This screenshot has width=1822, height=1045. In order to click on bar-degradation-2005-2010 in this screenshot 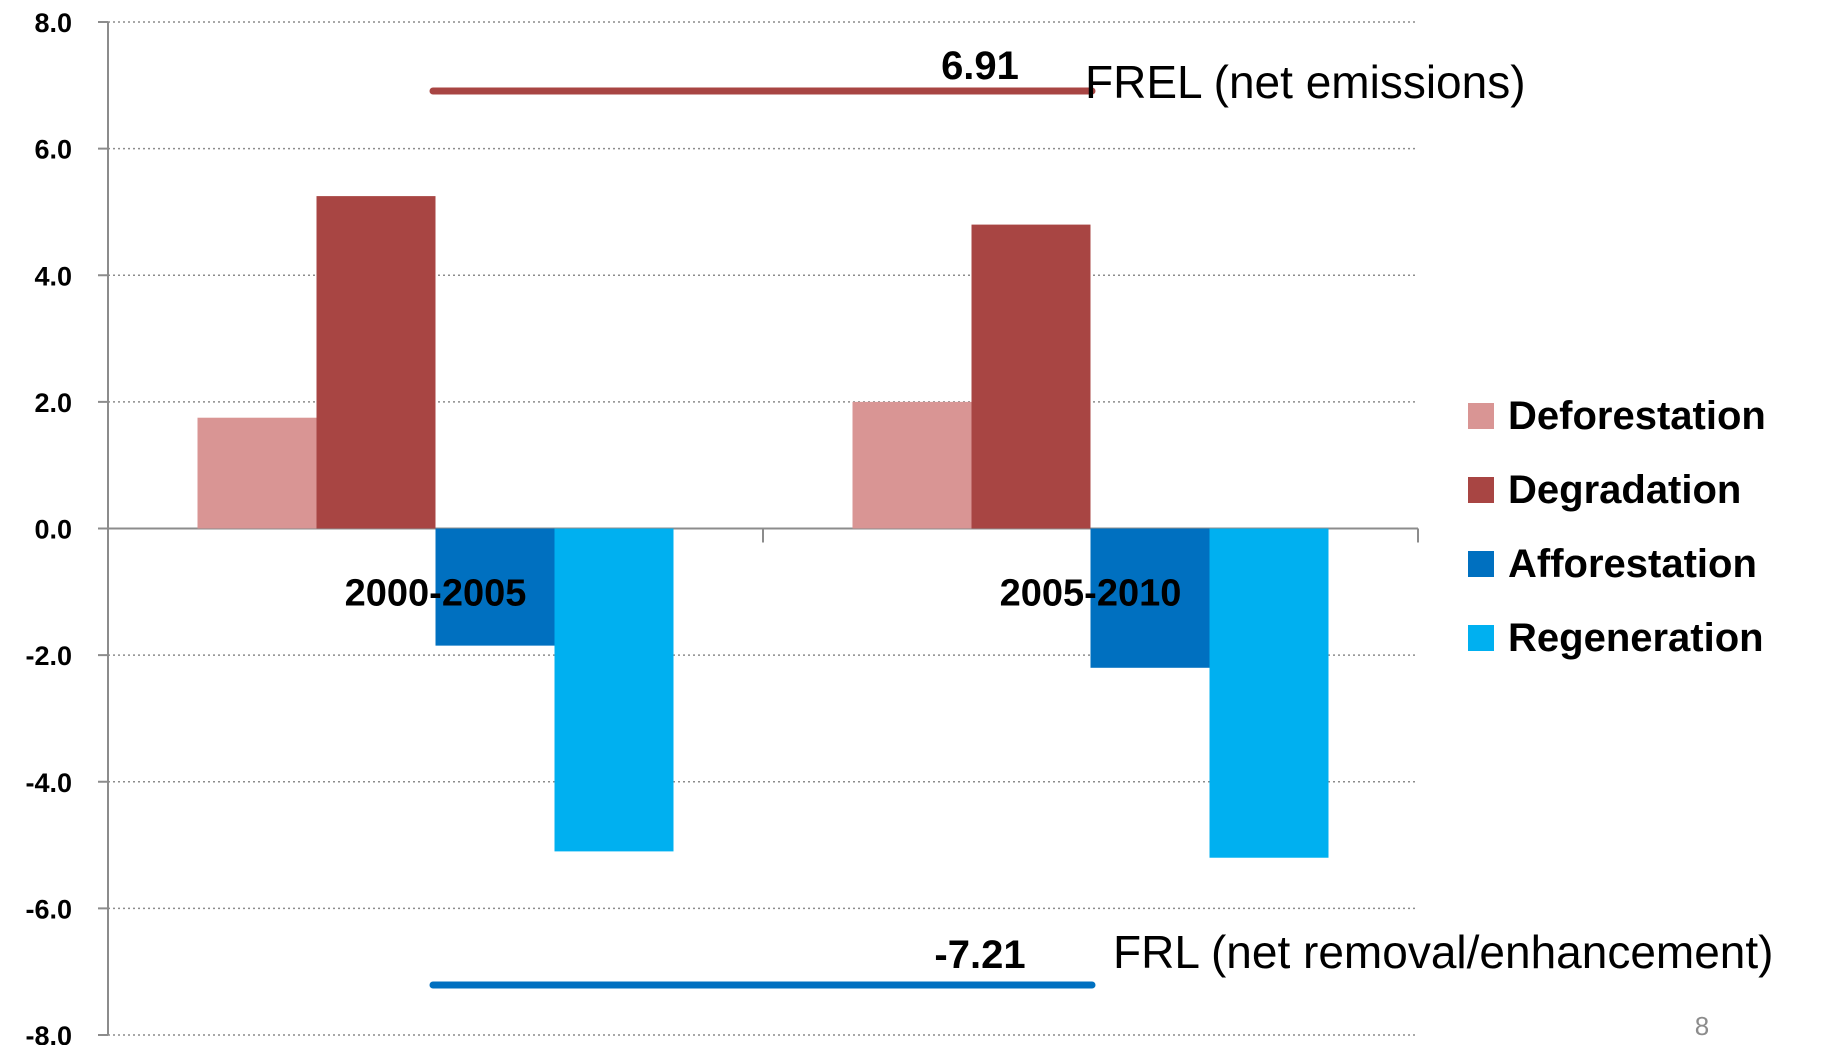, I will do `click(1031, 376)`.